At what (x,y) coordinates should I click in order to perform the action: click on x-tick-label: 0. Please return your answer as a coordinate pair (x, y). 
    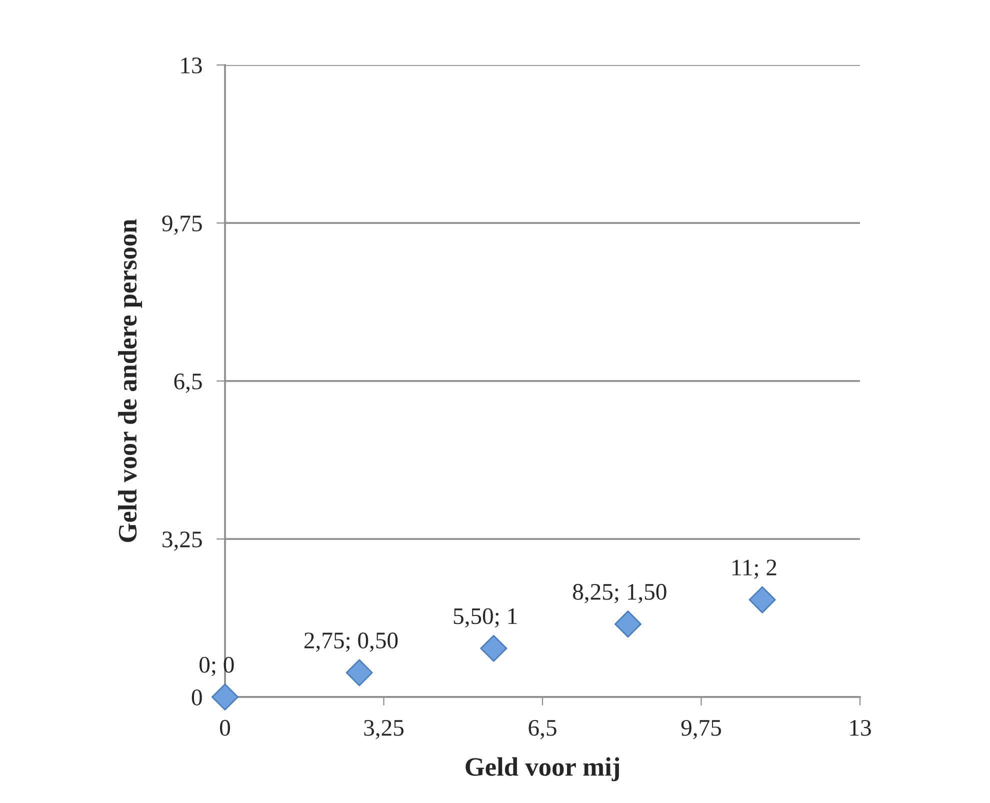
    Looking at the image, I should click on (225, 728).